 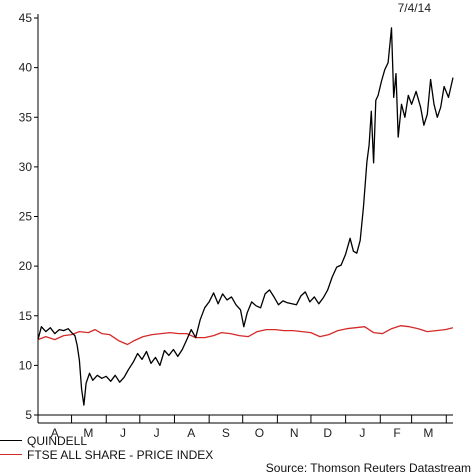 What do you see at coordinates (26, 68) in the screenshot?
I see `y-tick-label: 40` at bounding box center [26, 68].